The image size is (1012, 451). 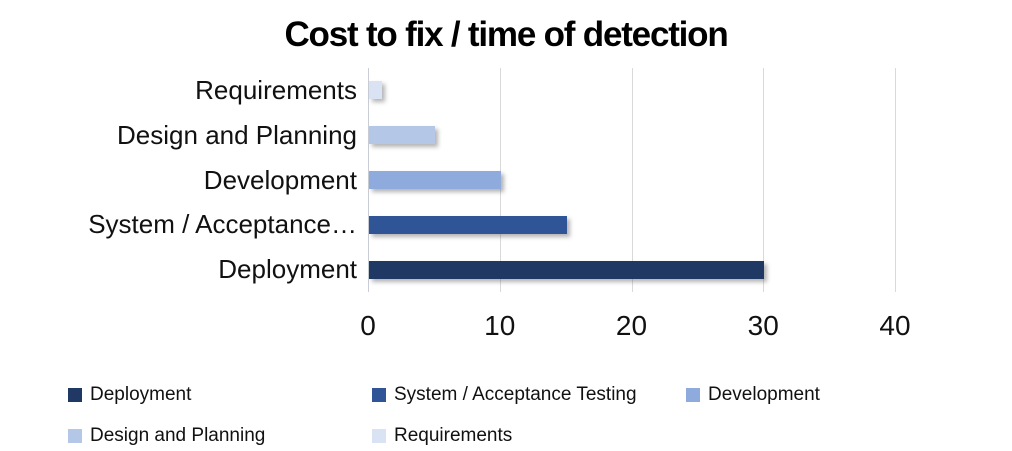 I want to click on category-label: Design and Planning, so click(x=237, y=134).